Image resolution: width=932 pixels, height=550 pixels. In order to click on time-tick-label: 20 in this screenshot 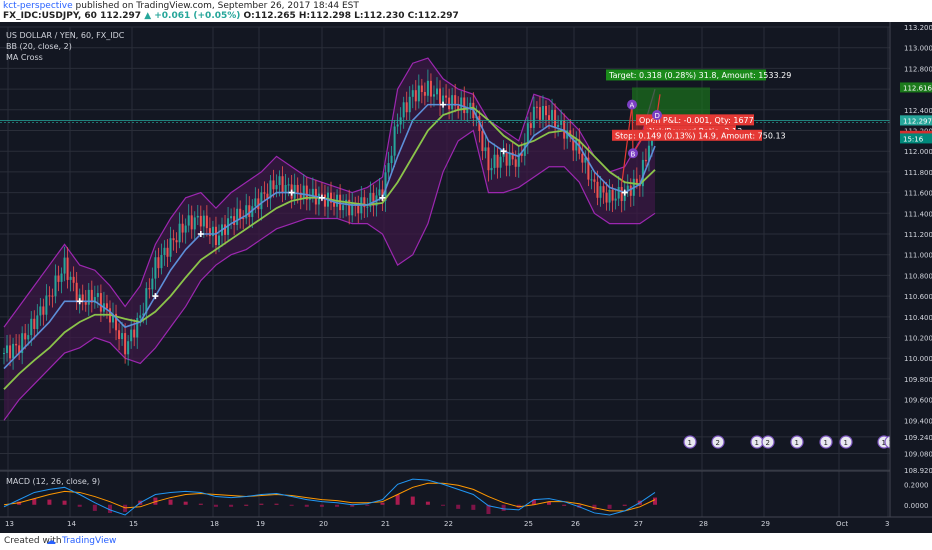, I will do `click(323, 524)`.